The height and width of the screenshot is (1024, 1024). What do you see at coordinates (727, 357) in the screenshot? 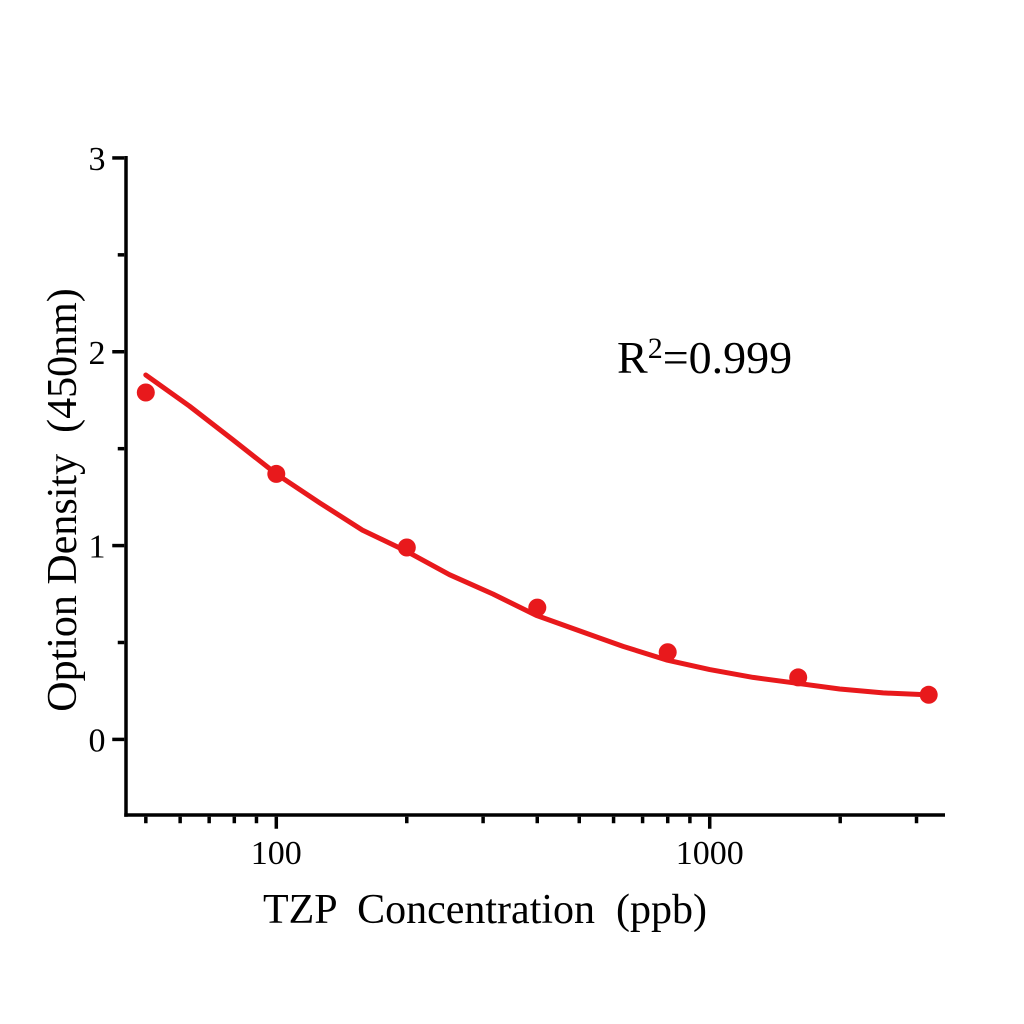
I see `r-squared-value: =0.999` at bounding box center [727, 357].